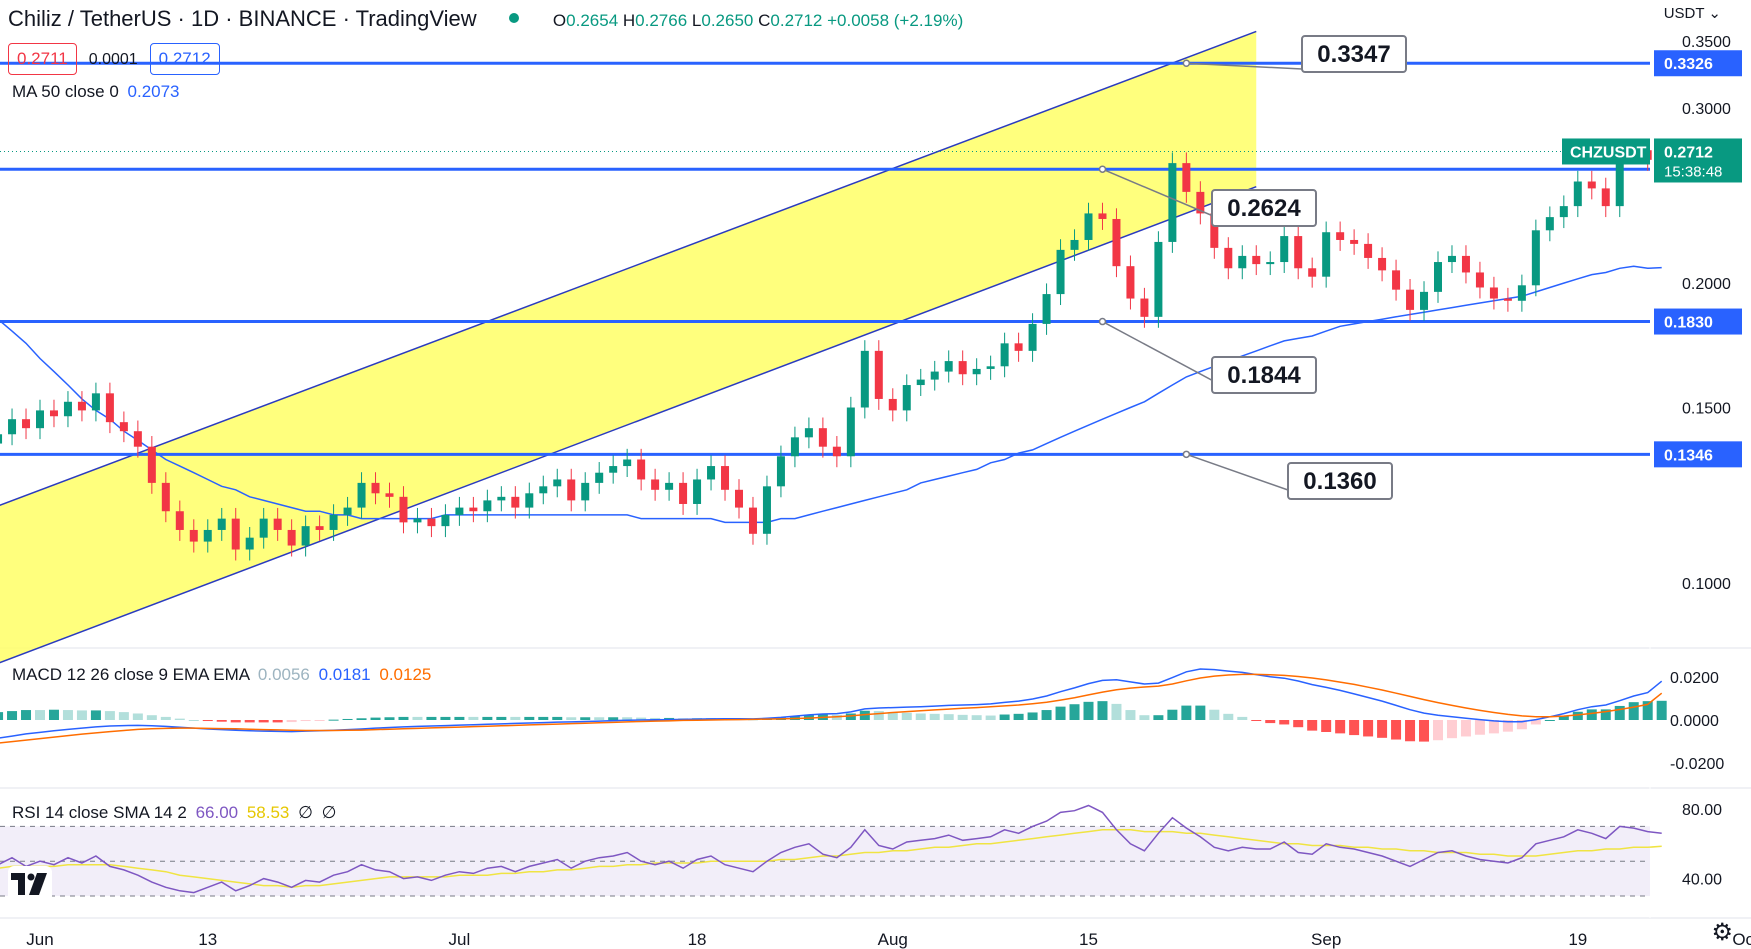 The width and height of the screenshot is (1751, 949). Describe the element at coordinates (329, 812) in the screenshot. I see `rsi-extra-2: ∅` at that location.